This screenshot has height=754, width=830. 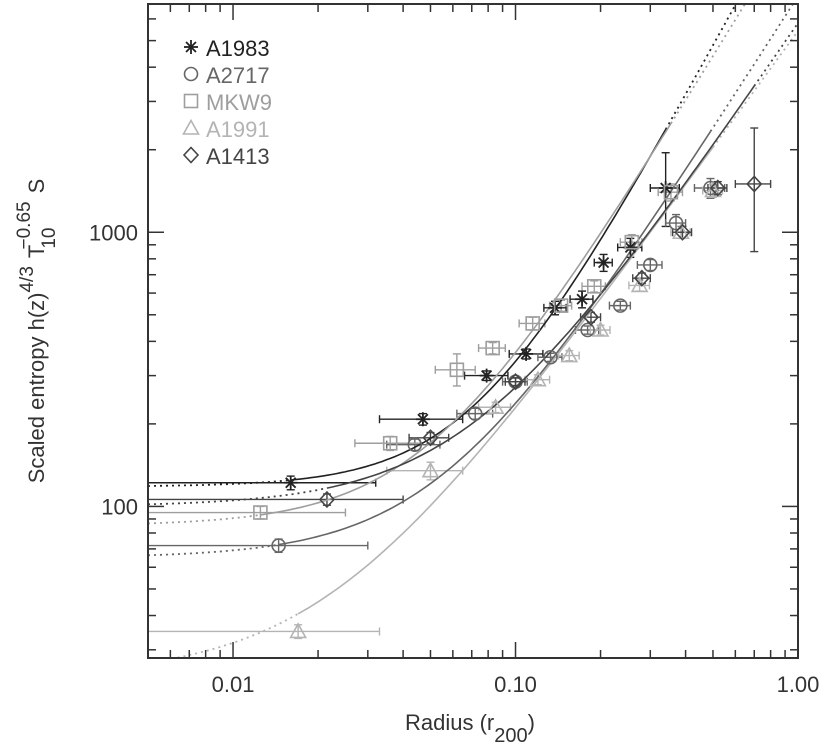 What do you see at coordinates (238, 48) in the screenshot?
I see `legend-label-a1983: A1983` at bounding box center [238, 48].